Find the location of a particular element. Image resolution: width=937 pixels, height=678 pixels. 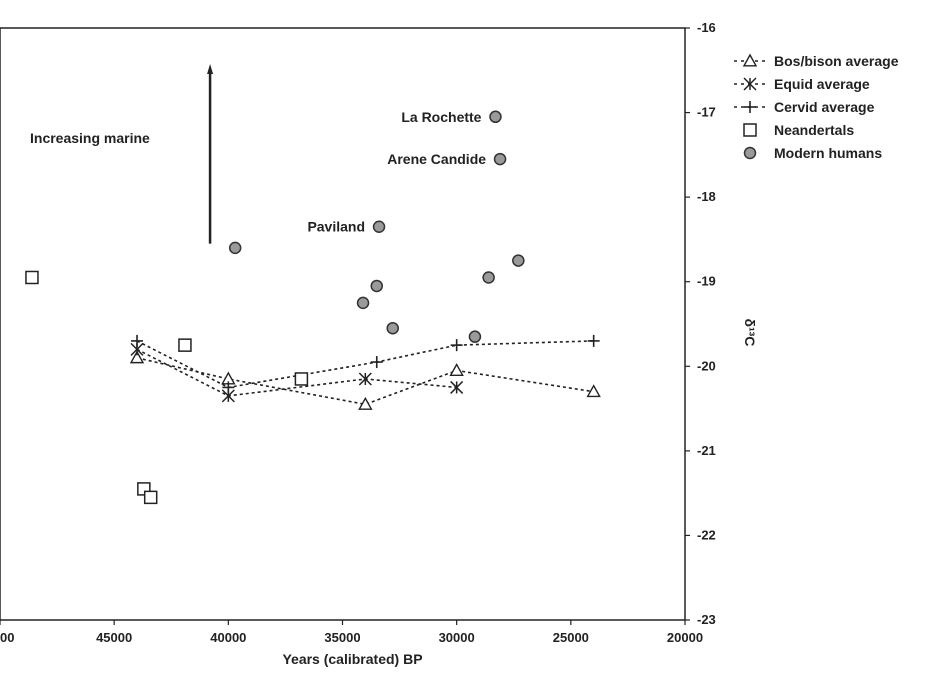

legend-item-cervid-average: Cervid average is located at coordinates (804, 107).